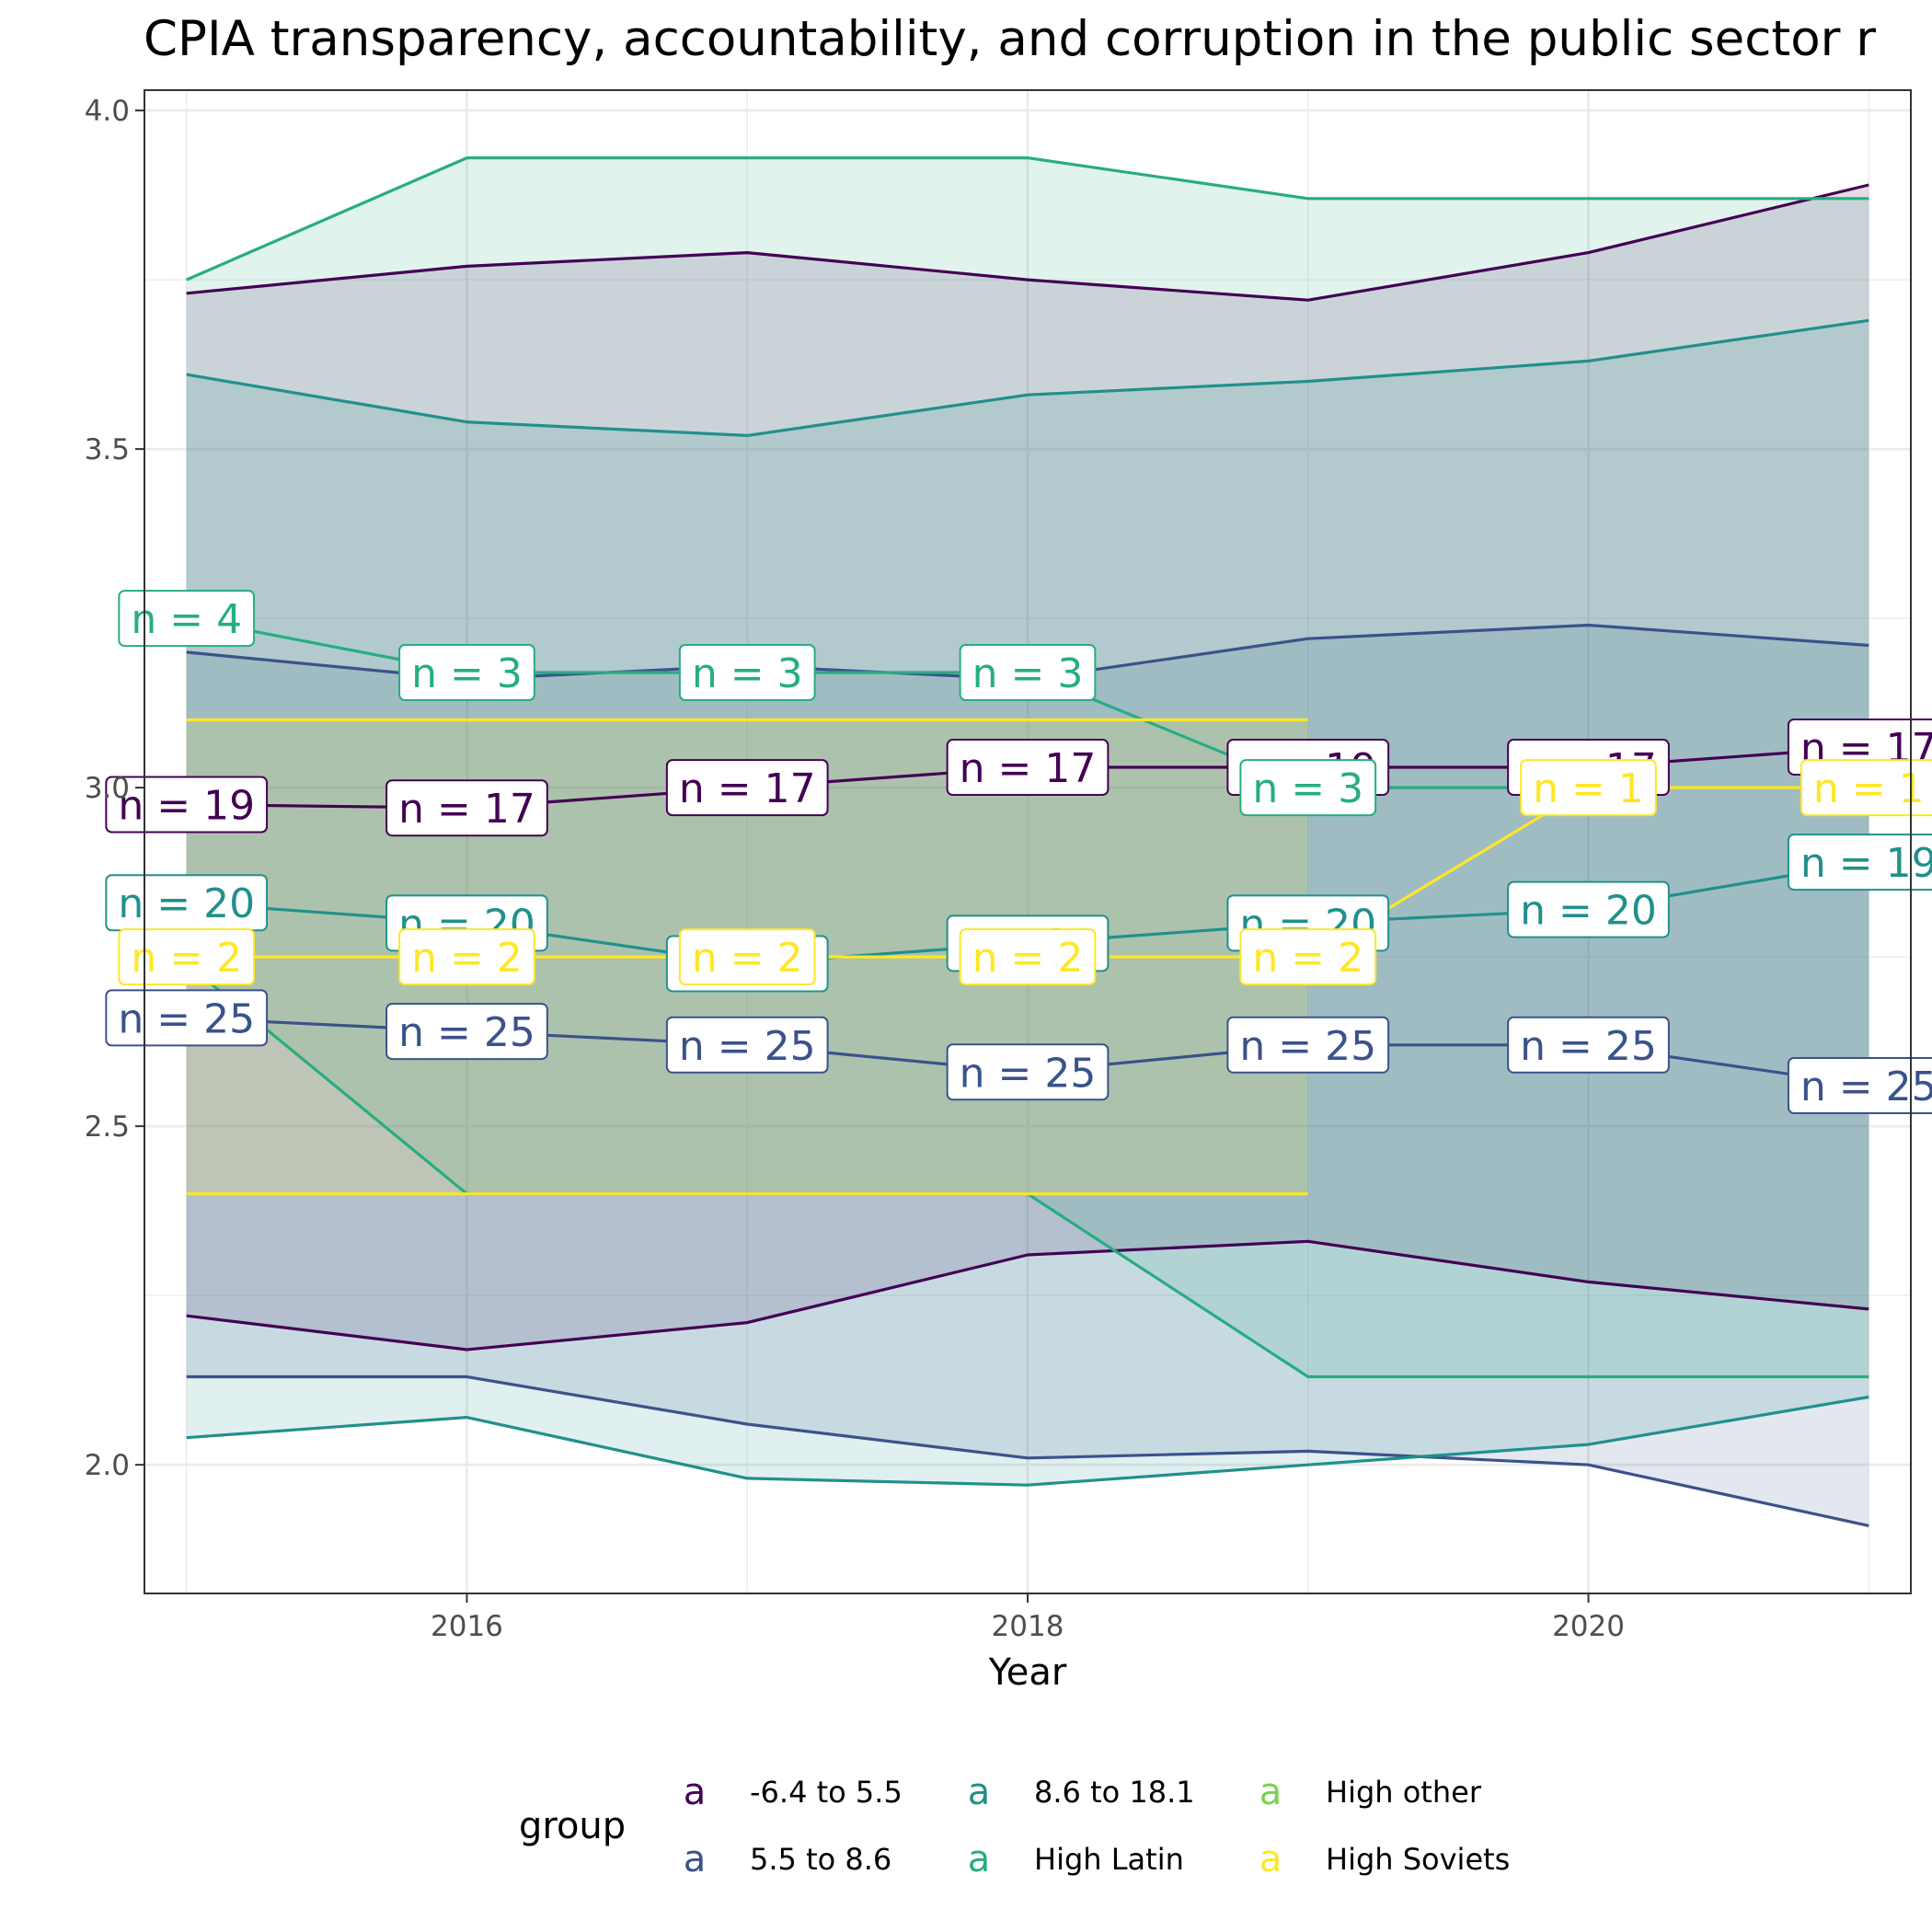 This screenshot has width=1932, height=1932. Describe the element at coordinates (1114, 1792) in the screenshot. I see `legend-label: 8.6 to 18.1` at that location.